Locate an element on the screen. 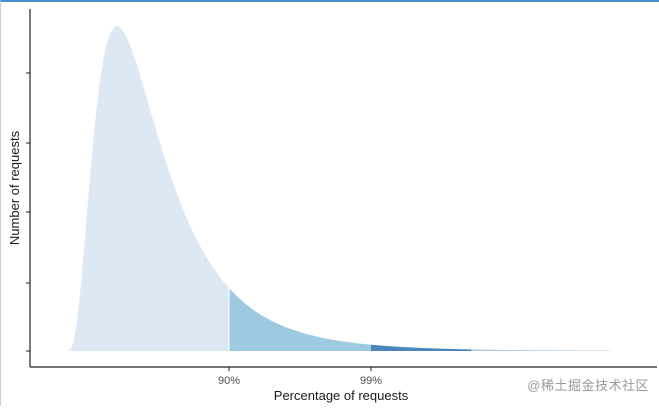 The width and height of the screenshot is (659, 408). watermark: @稀土掘金技术社区 is located at coordinates (588, 385).